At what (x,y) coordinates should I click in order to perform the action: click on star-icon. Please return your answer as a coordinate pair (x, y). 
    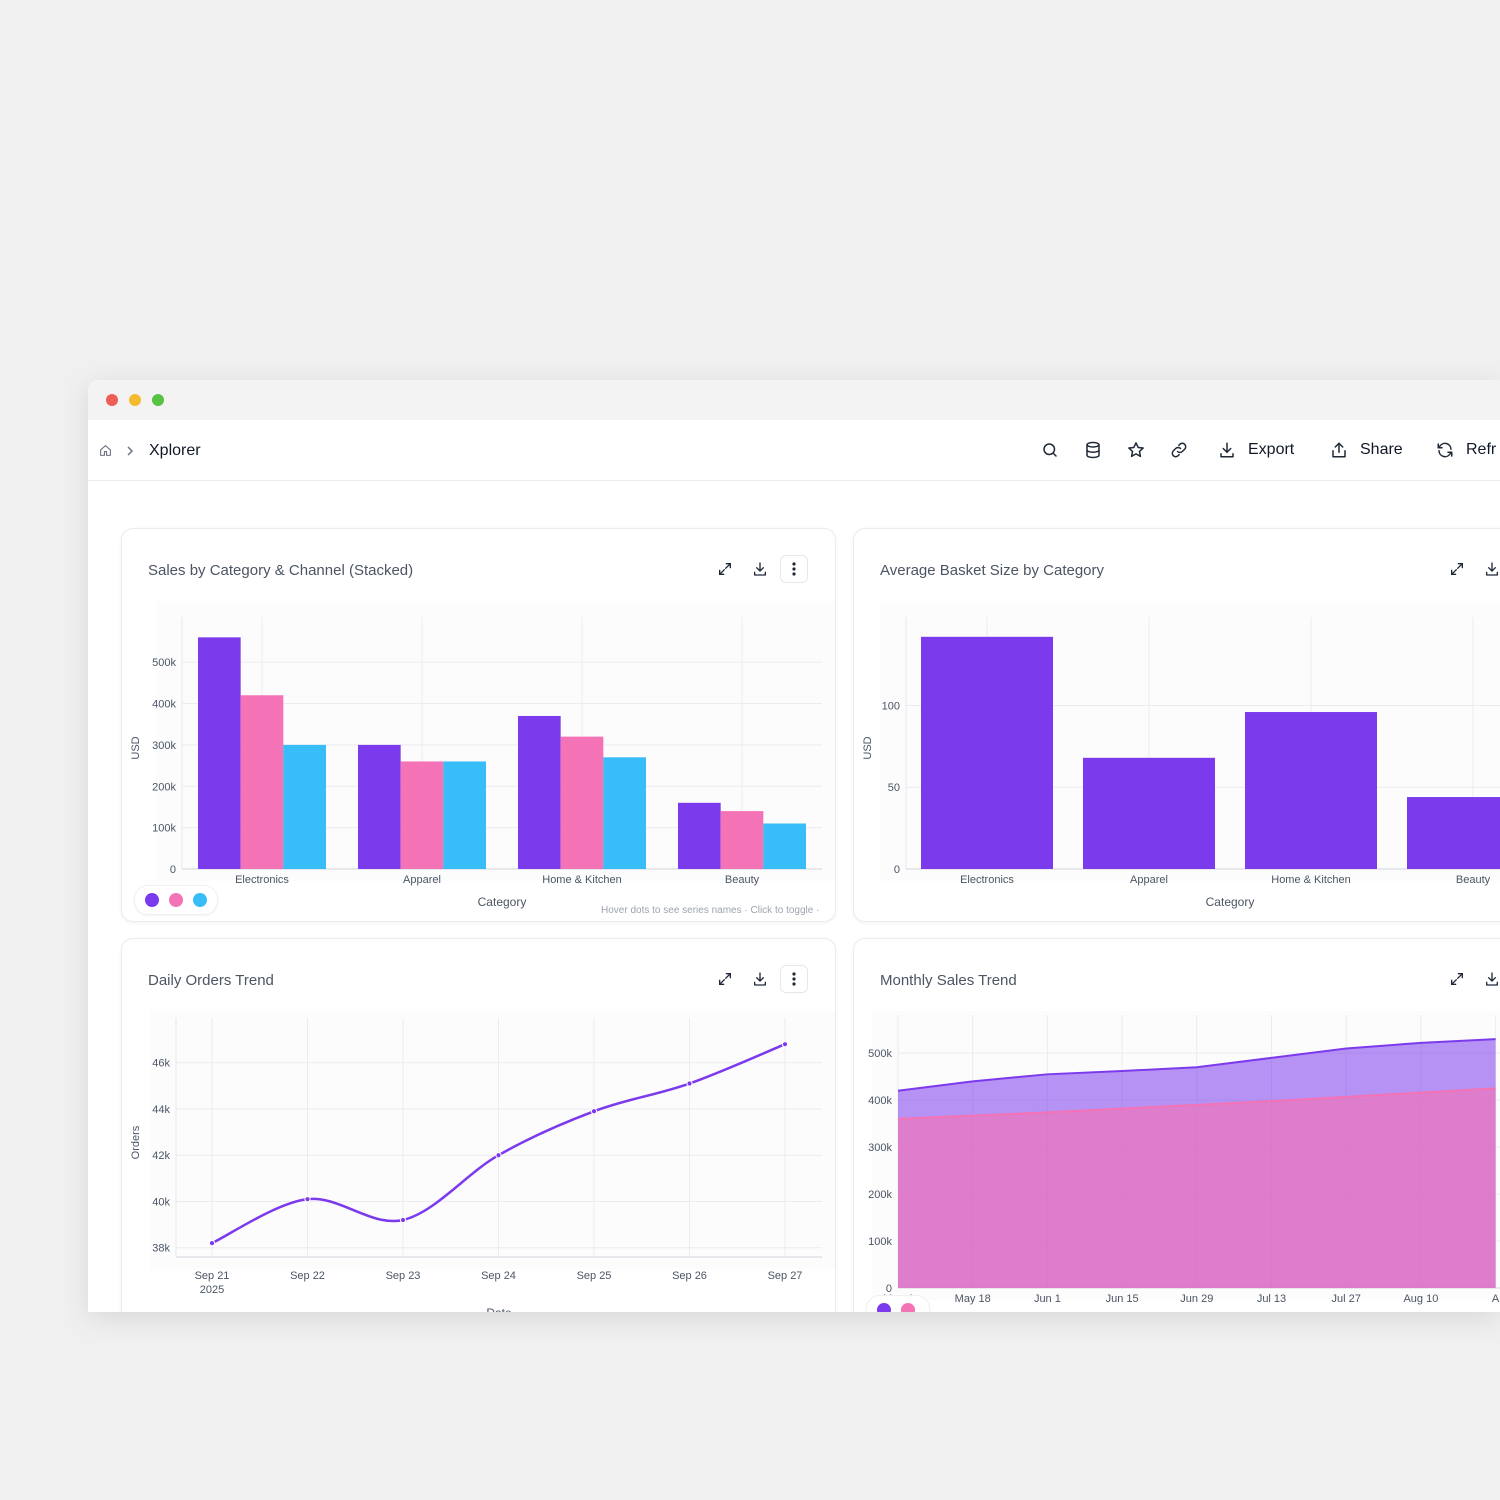
    Looking at the image, I should click on (1136, 450).